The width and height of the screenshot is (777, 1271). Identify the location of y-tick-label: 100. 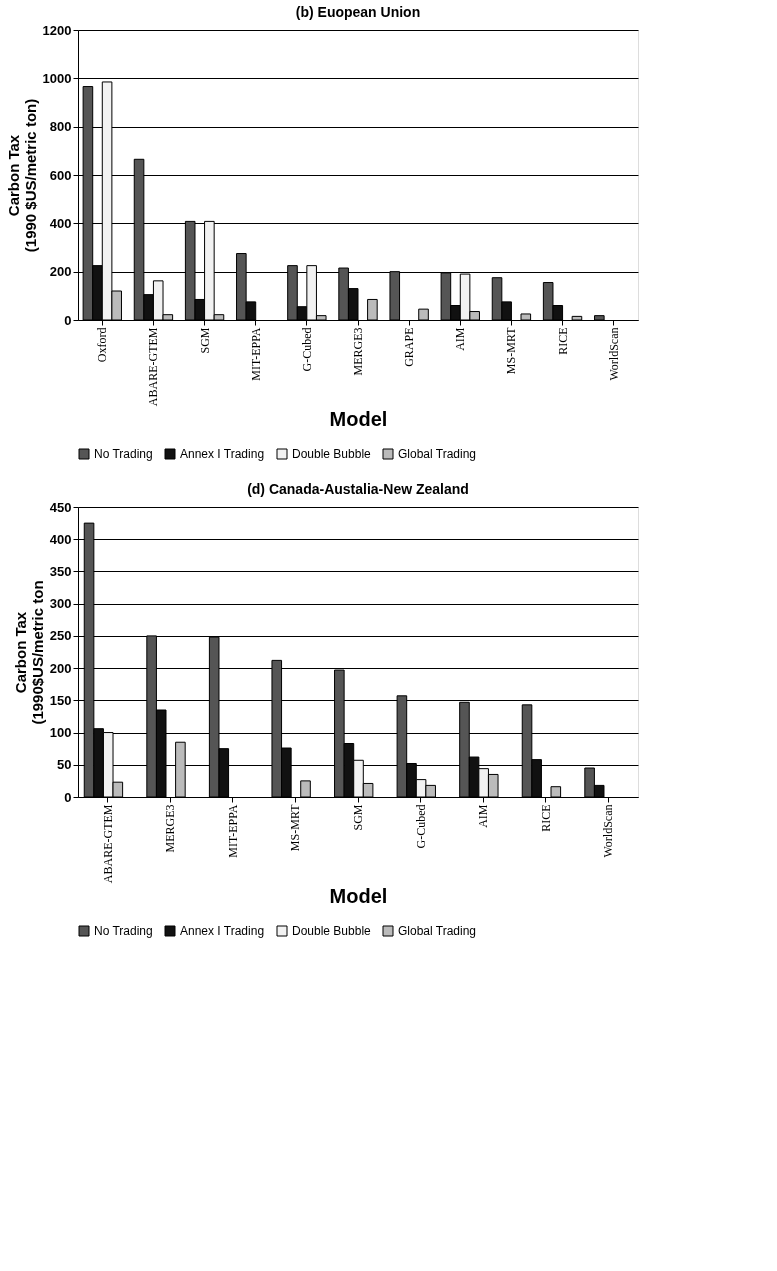
(60, 733).